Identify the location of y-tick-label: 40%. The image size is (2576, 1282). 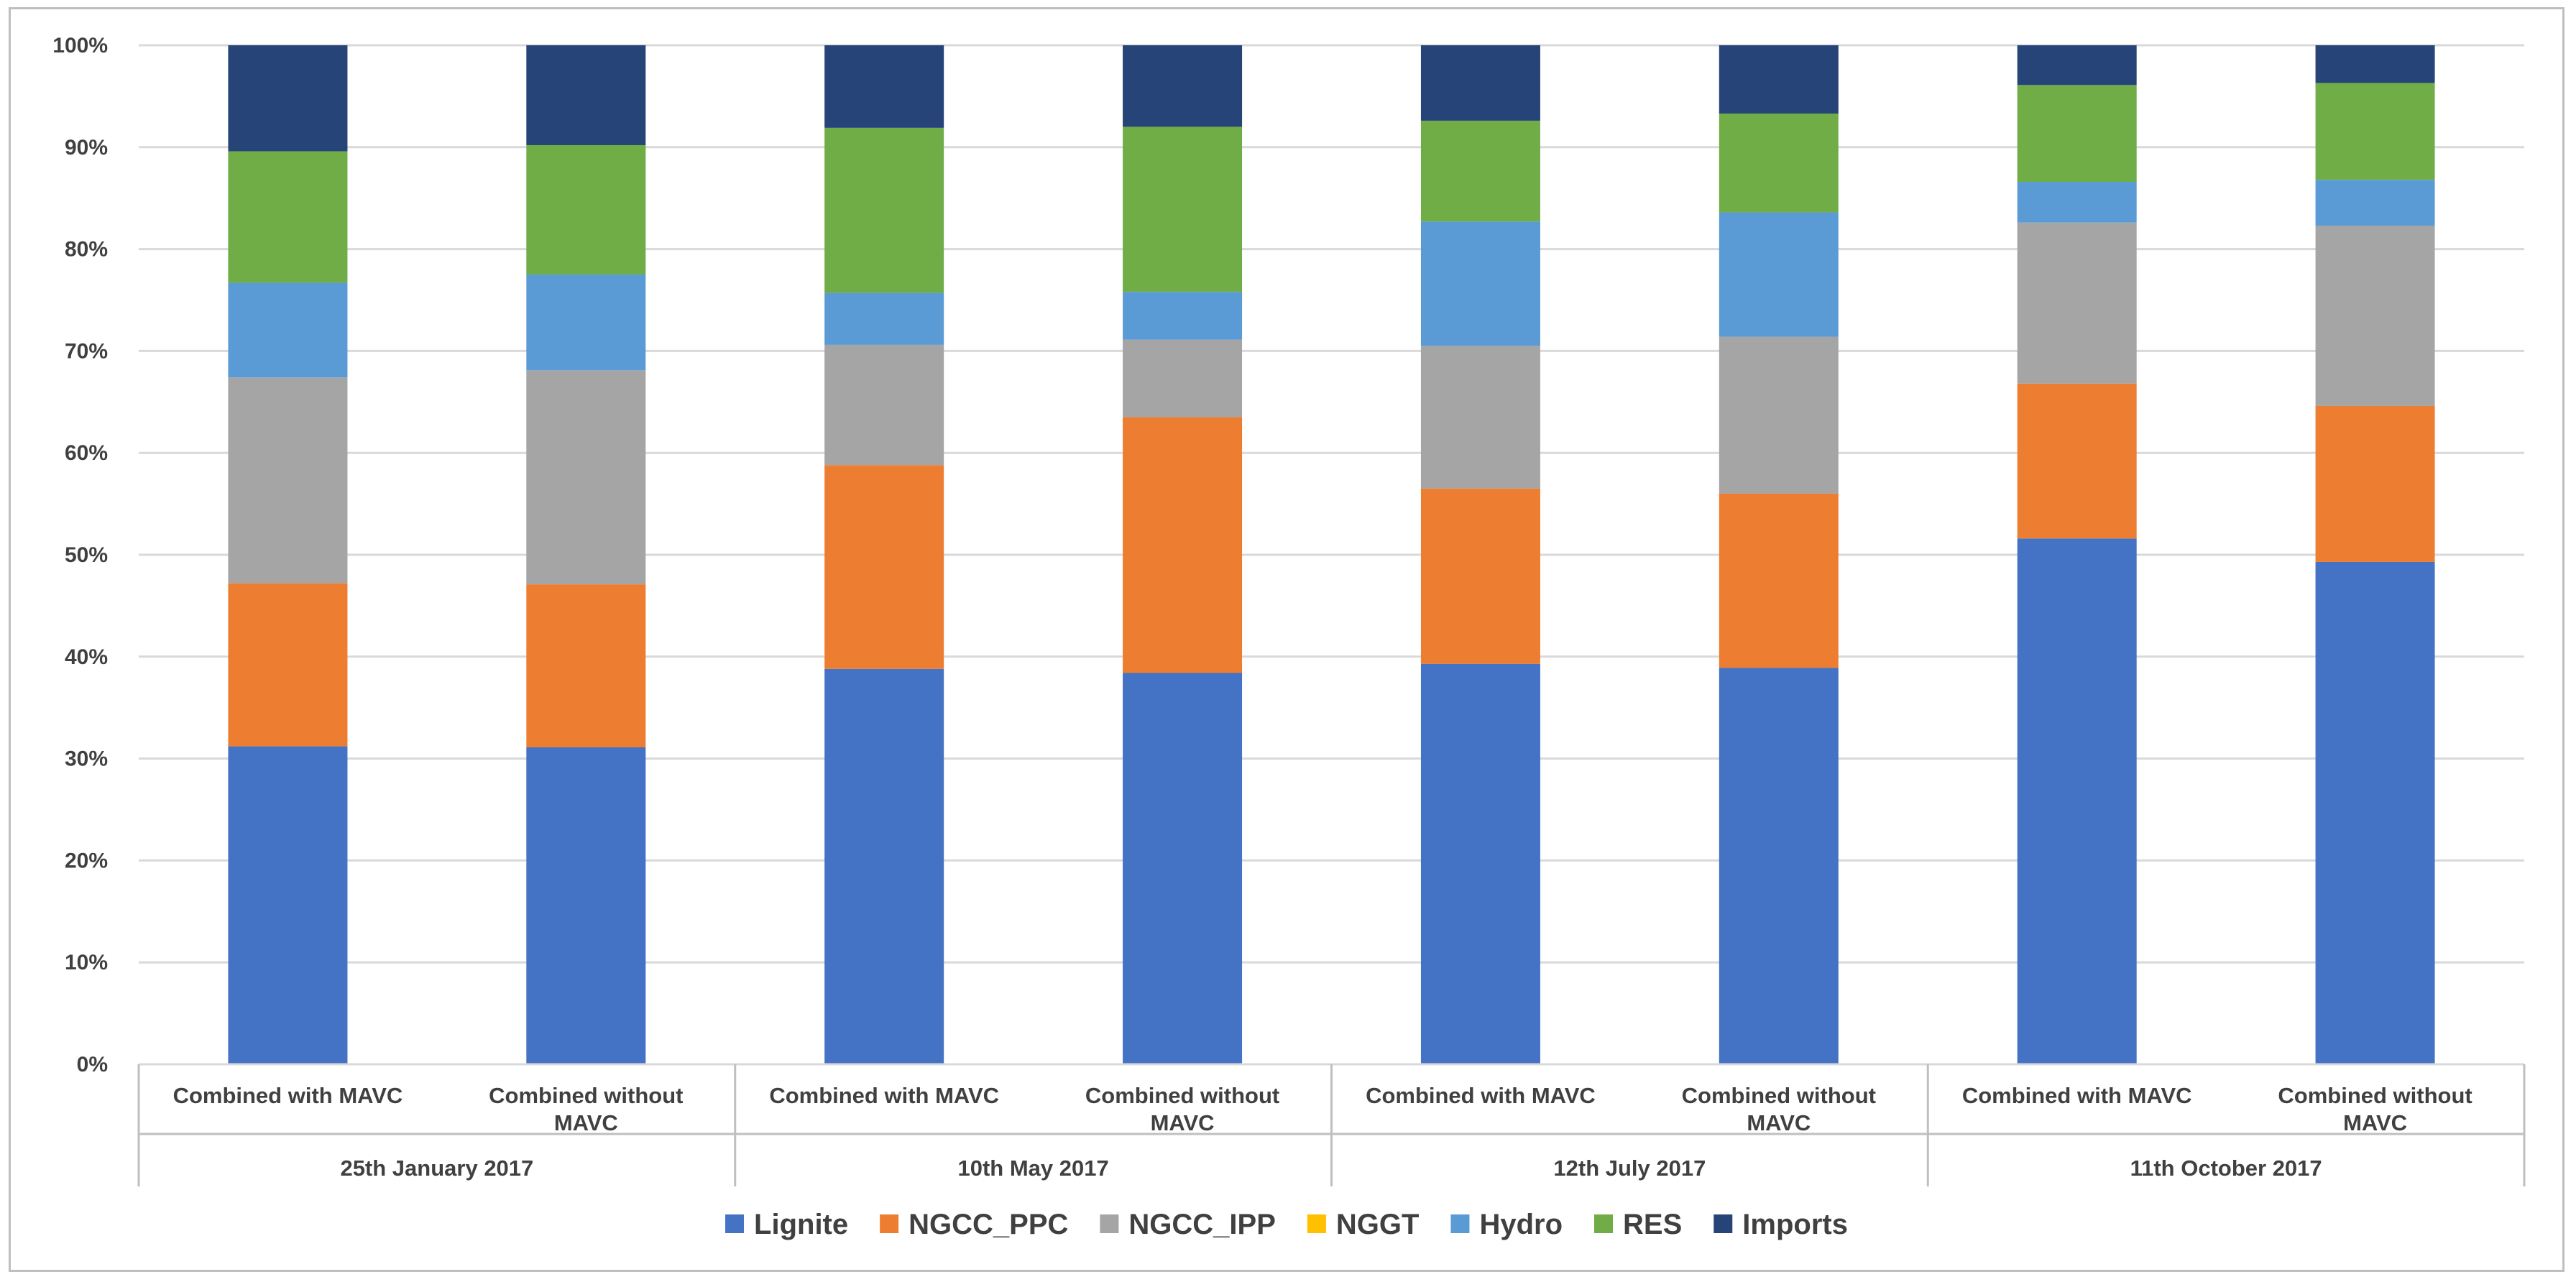
(86, 657).